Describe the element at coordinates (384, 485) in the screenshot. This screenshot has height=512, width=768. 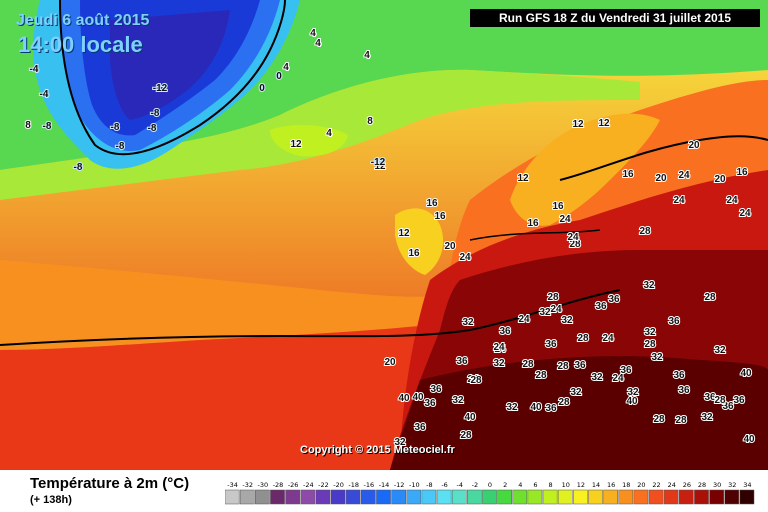
I see `scale-tick-label: -14` at that location.